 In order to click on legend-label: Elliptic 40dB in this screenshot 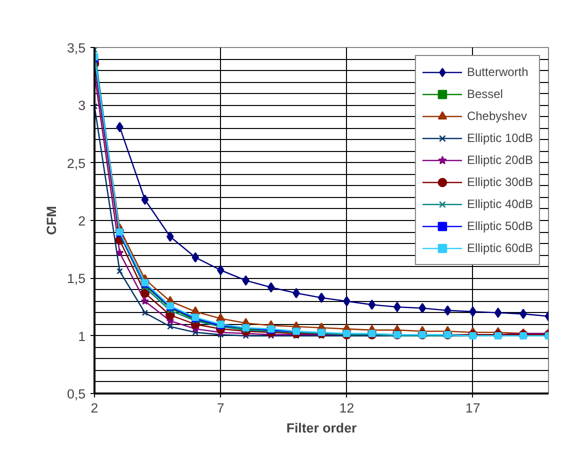, I will do `click(499, 204)`.